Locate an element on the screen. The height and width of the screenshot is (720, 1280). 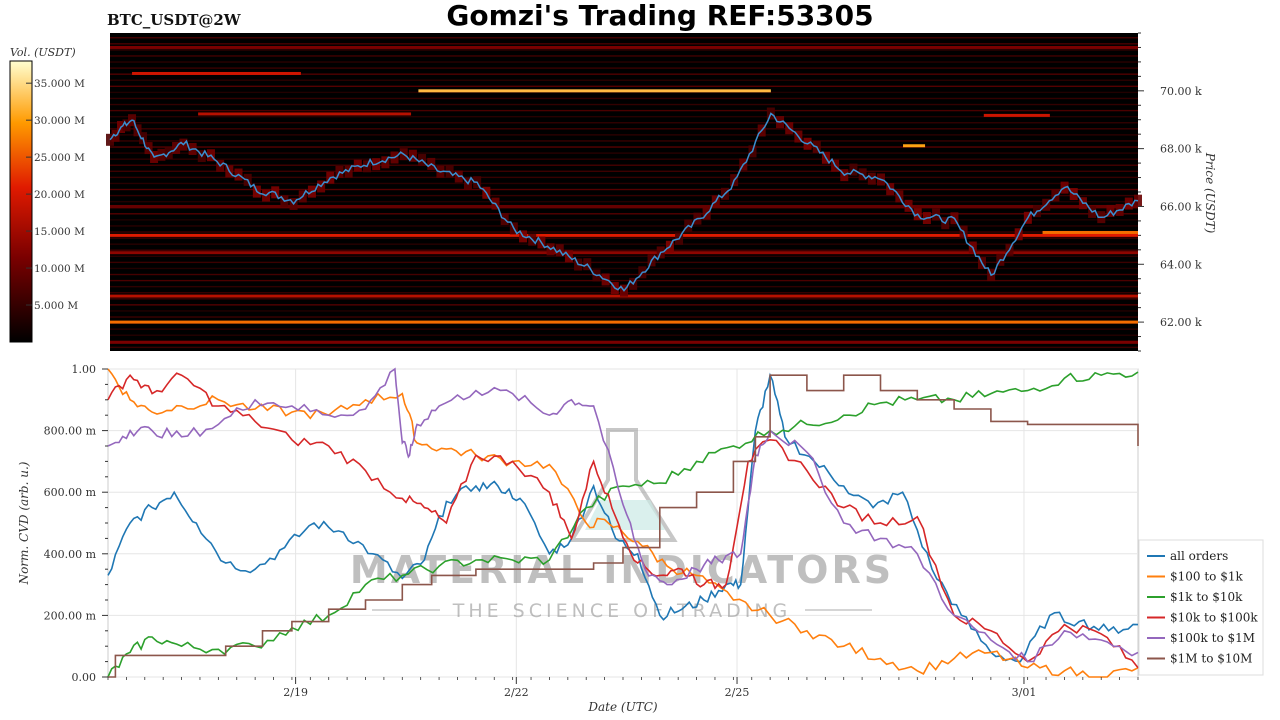
legend-label: $1M to $10M is located at coordinates (1211, 659).